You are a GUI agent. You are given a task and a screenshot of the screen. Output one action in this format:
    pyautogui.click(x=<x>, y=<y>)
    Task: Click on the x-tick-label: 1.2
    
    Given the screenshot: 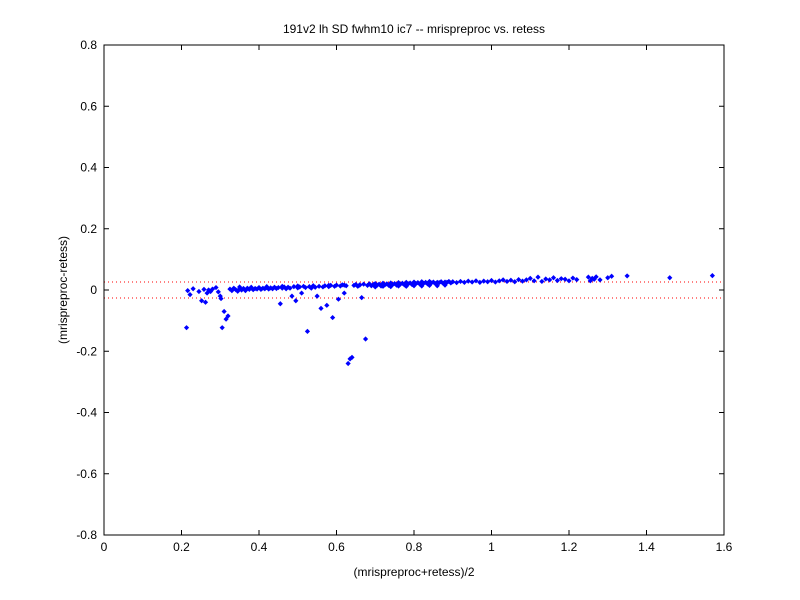 What is the action you would take?
    pyautogui.click(x=569, y=547)
    